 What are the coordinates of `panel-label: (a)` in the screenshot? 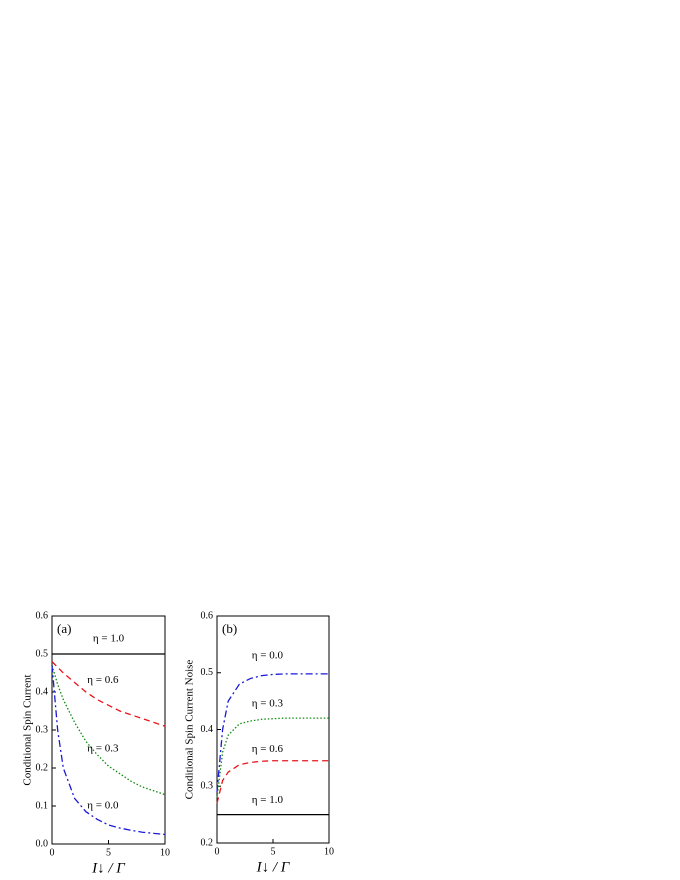 It's located at (64, 628).